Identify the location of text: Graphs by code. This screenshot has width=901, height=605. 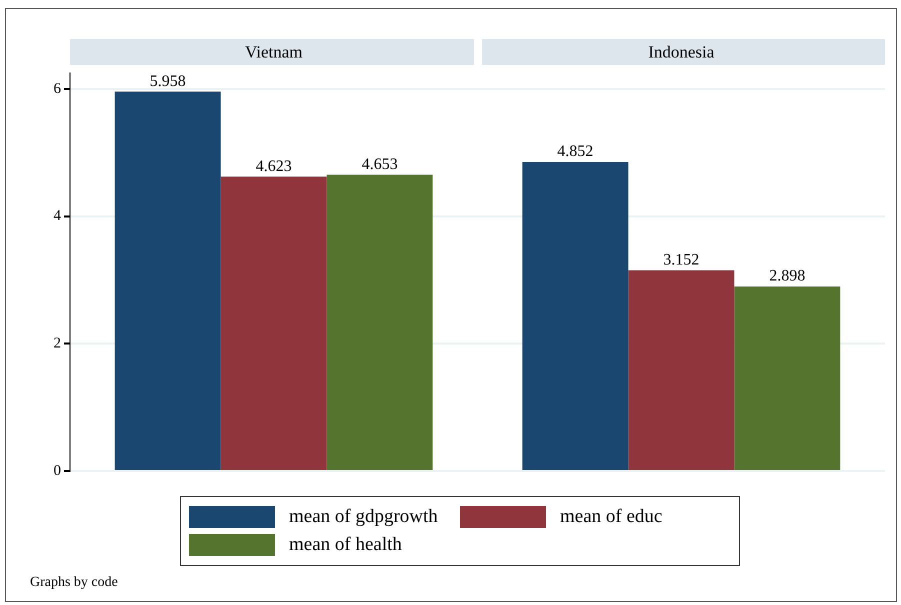
(74, 583).